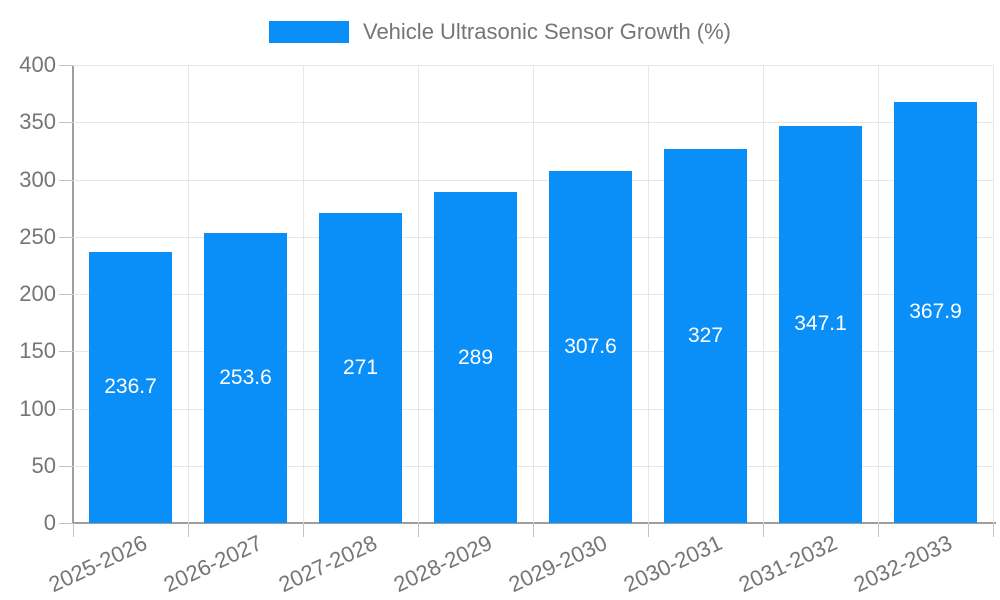  What do you see at coordinates (558, 564) in the screenshot?
I see `x-tick-label: 2029-2030` at bounding box center [558, 564].